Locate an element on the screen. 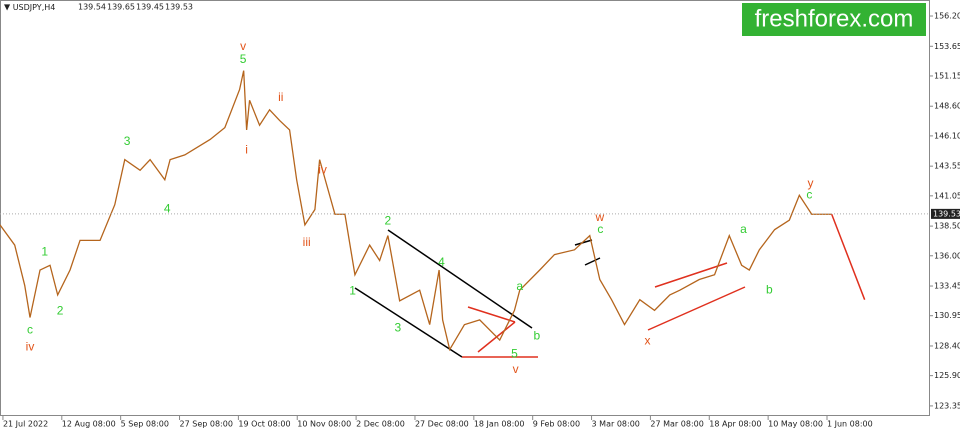  x-tick-label: 1 Jun 08:00 is located at coordinates (850, 424).